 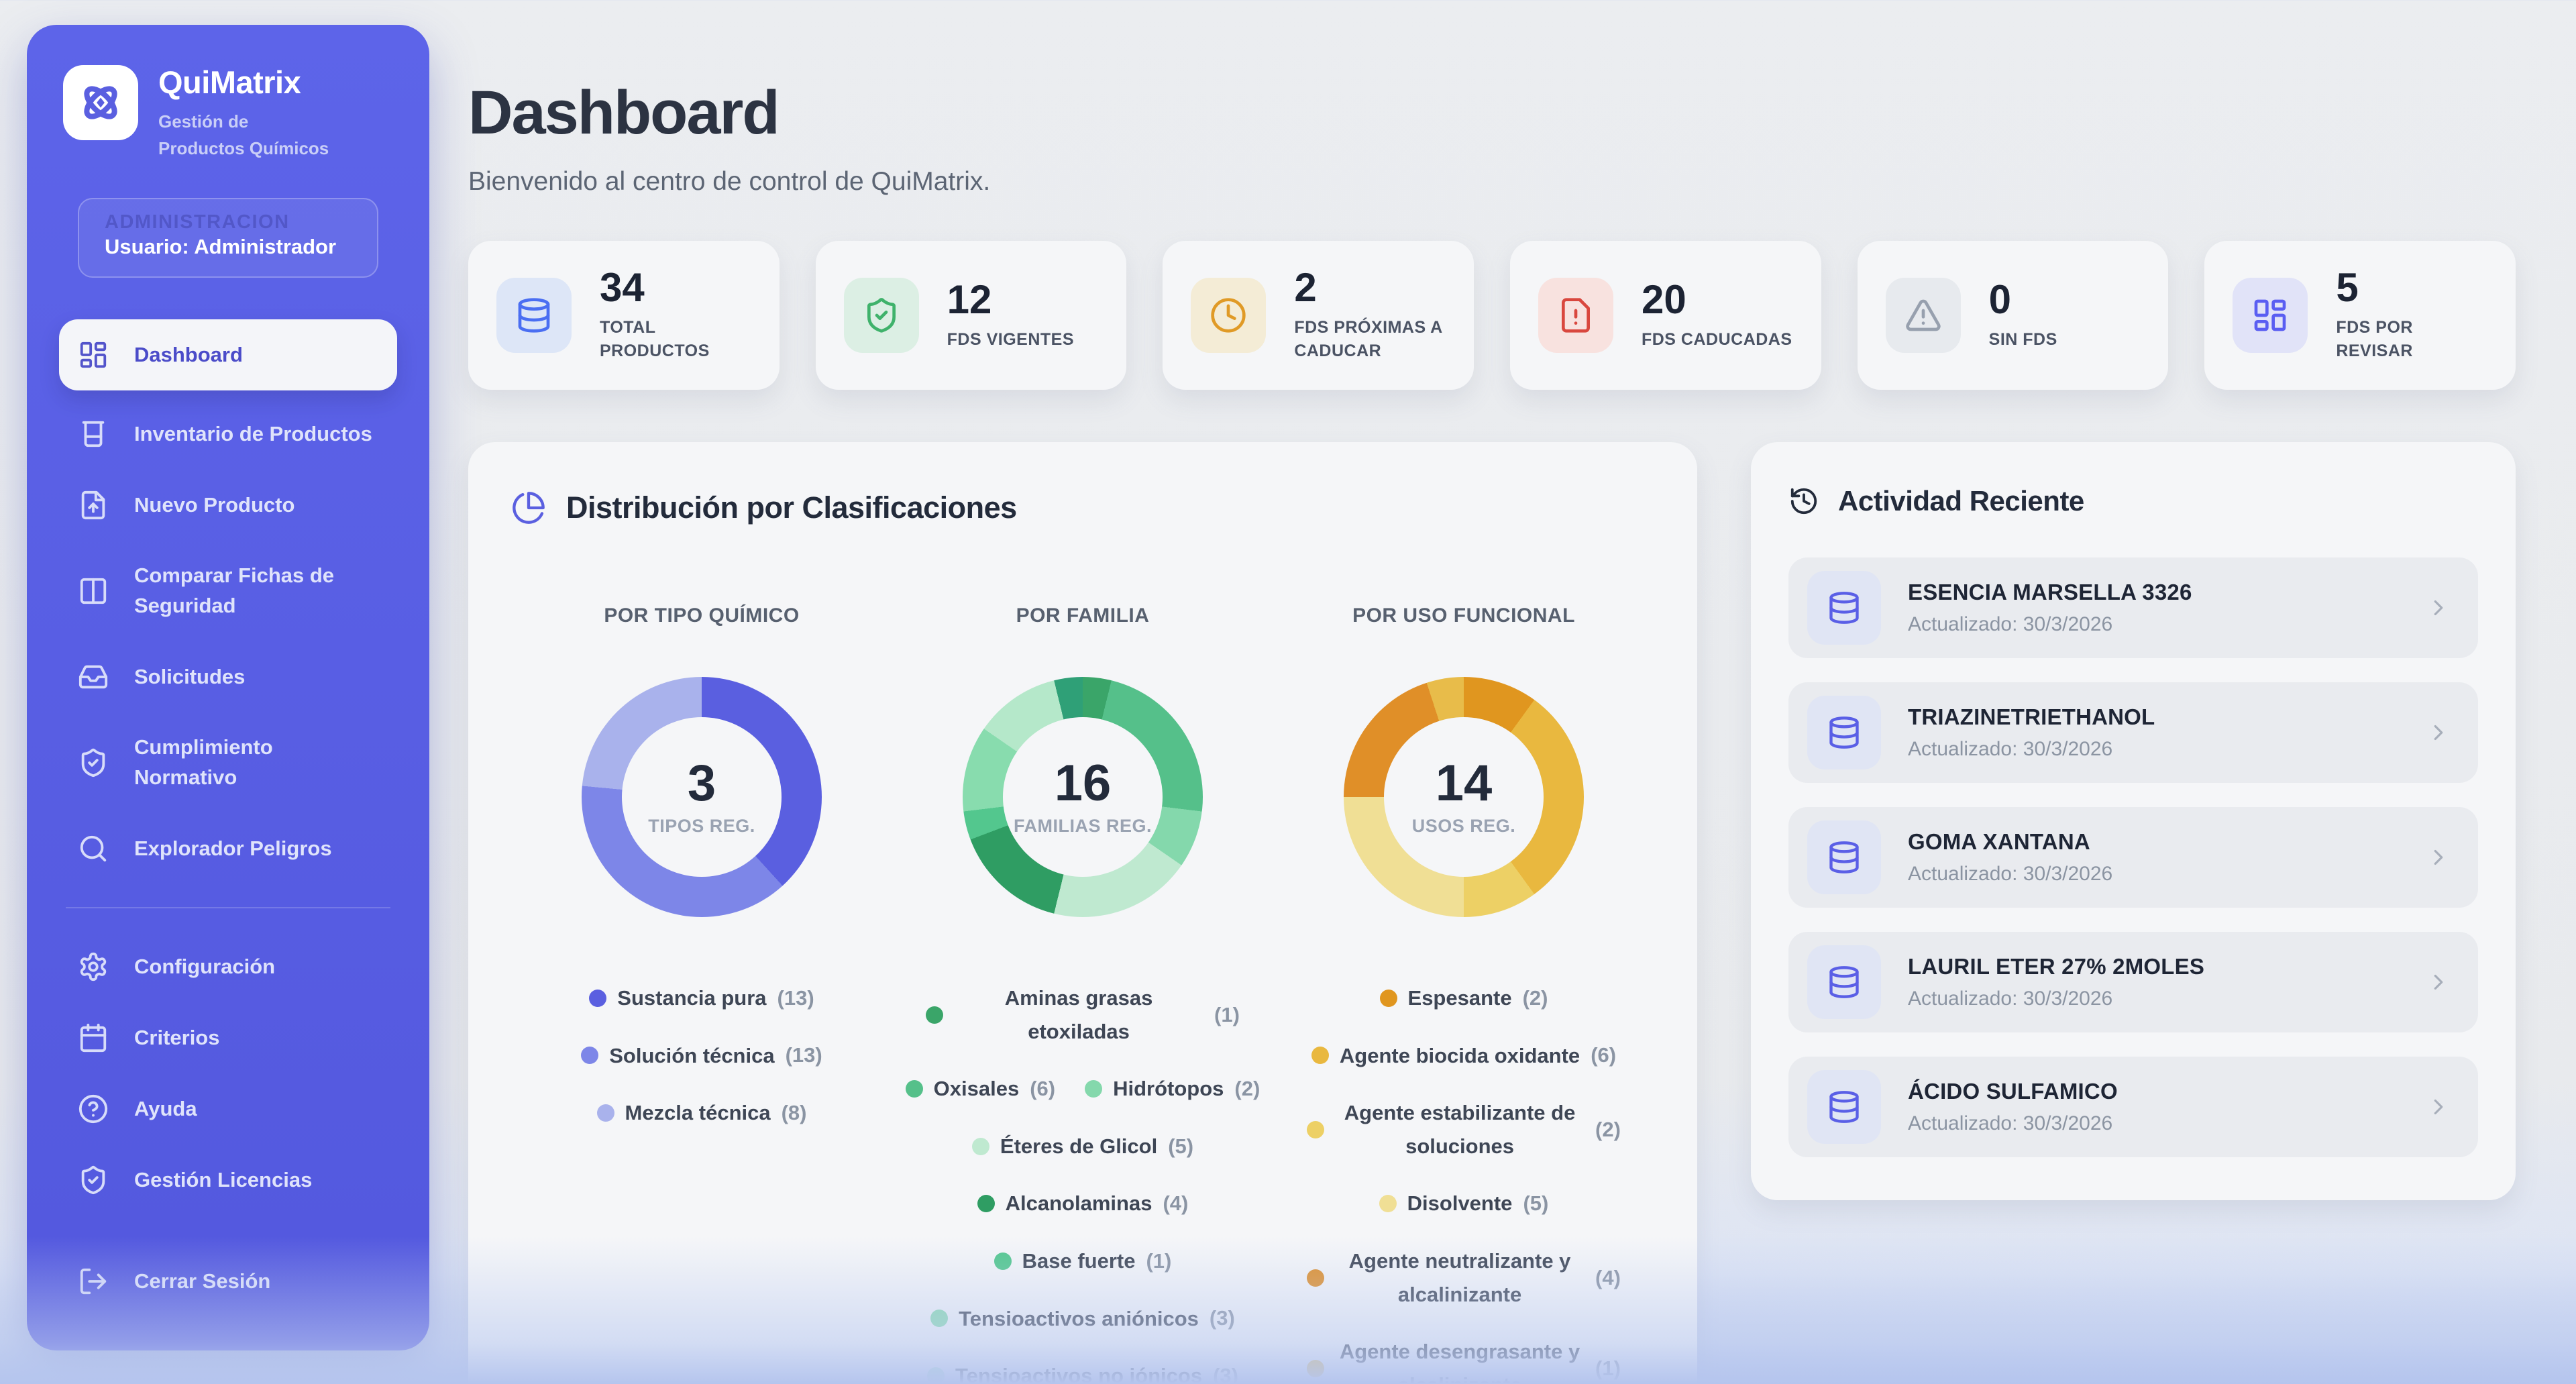 What do you see at coordinates (1229, 315) in the screenshot?
I see `clock-icon` at bounding box center [1229, 315].